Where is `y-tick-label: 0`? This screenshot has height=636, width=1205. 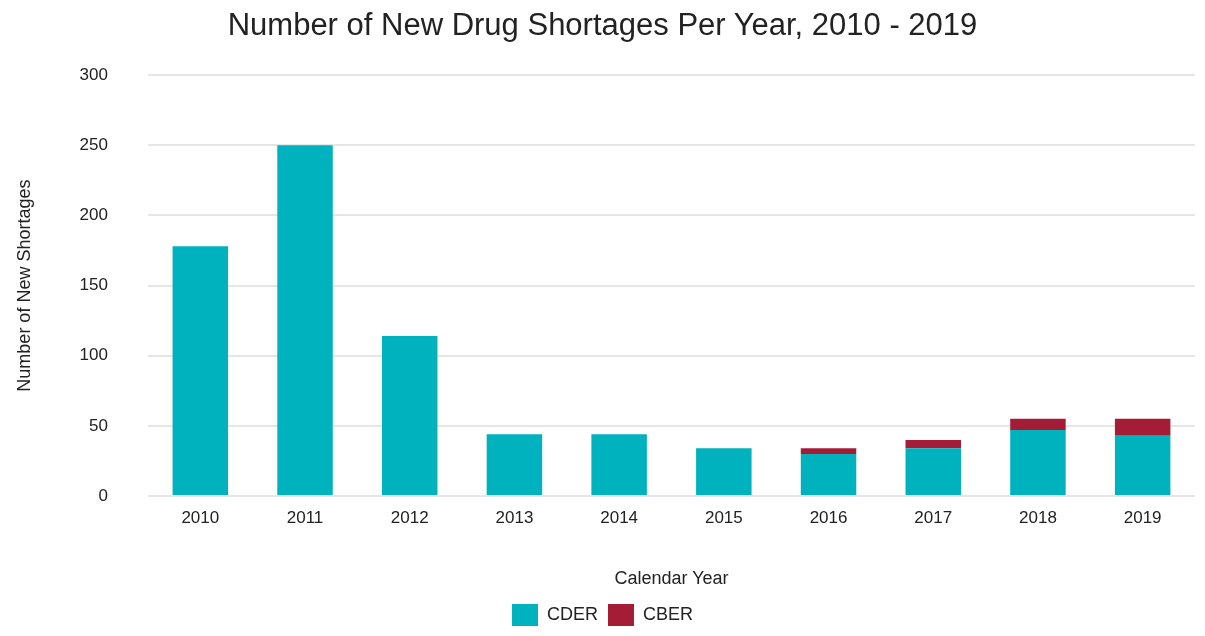 y-tick-label: 0 is located at coordinates (103, 495).